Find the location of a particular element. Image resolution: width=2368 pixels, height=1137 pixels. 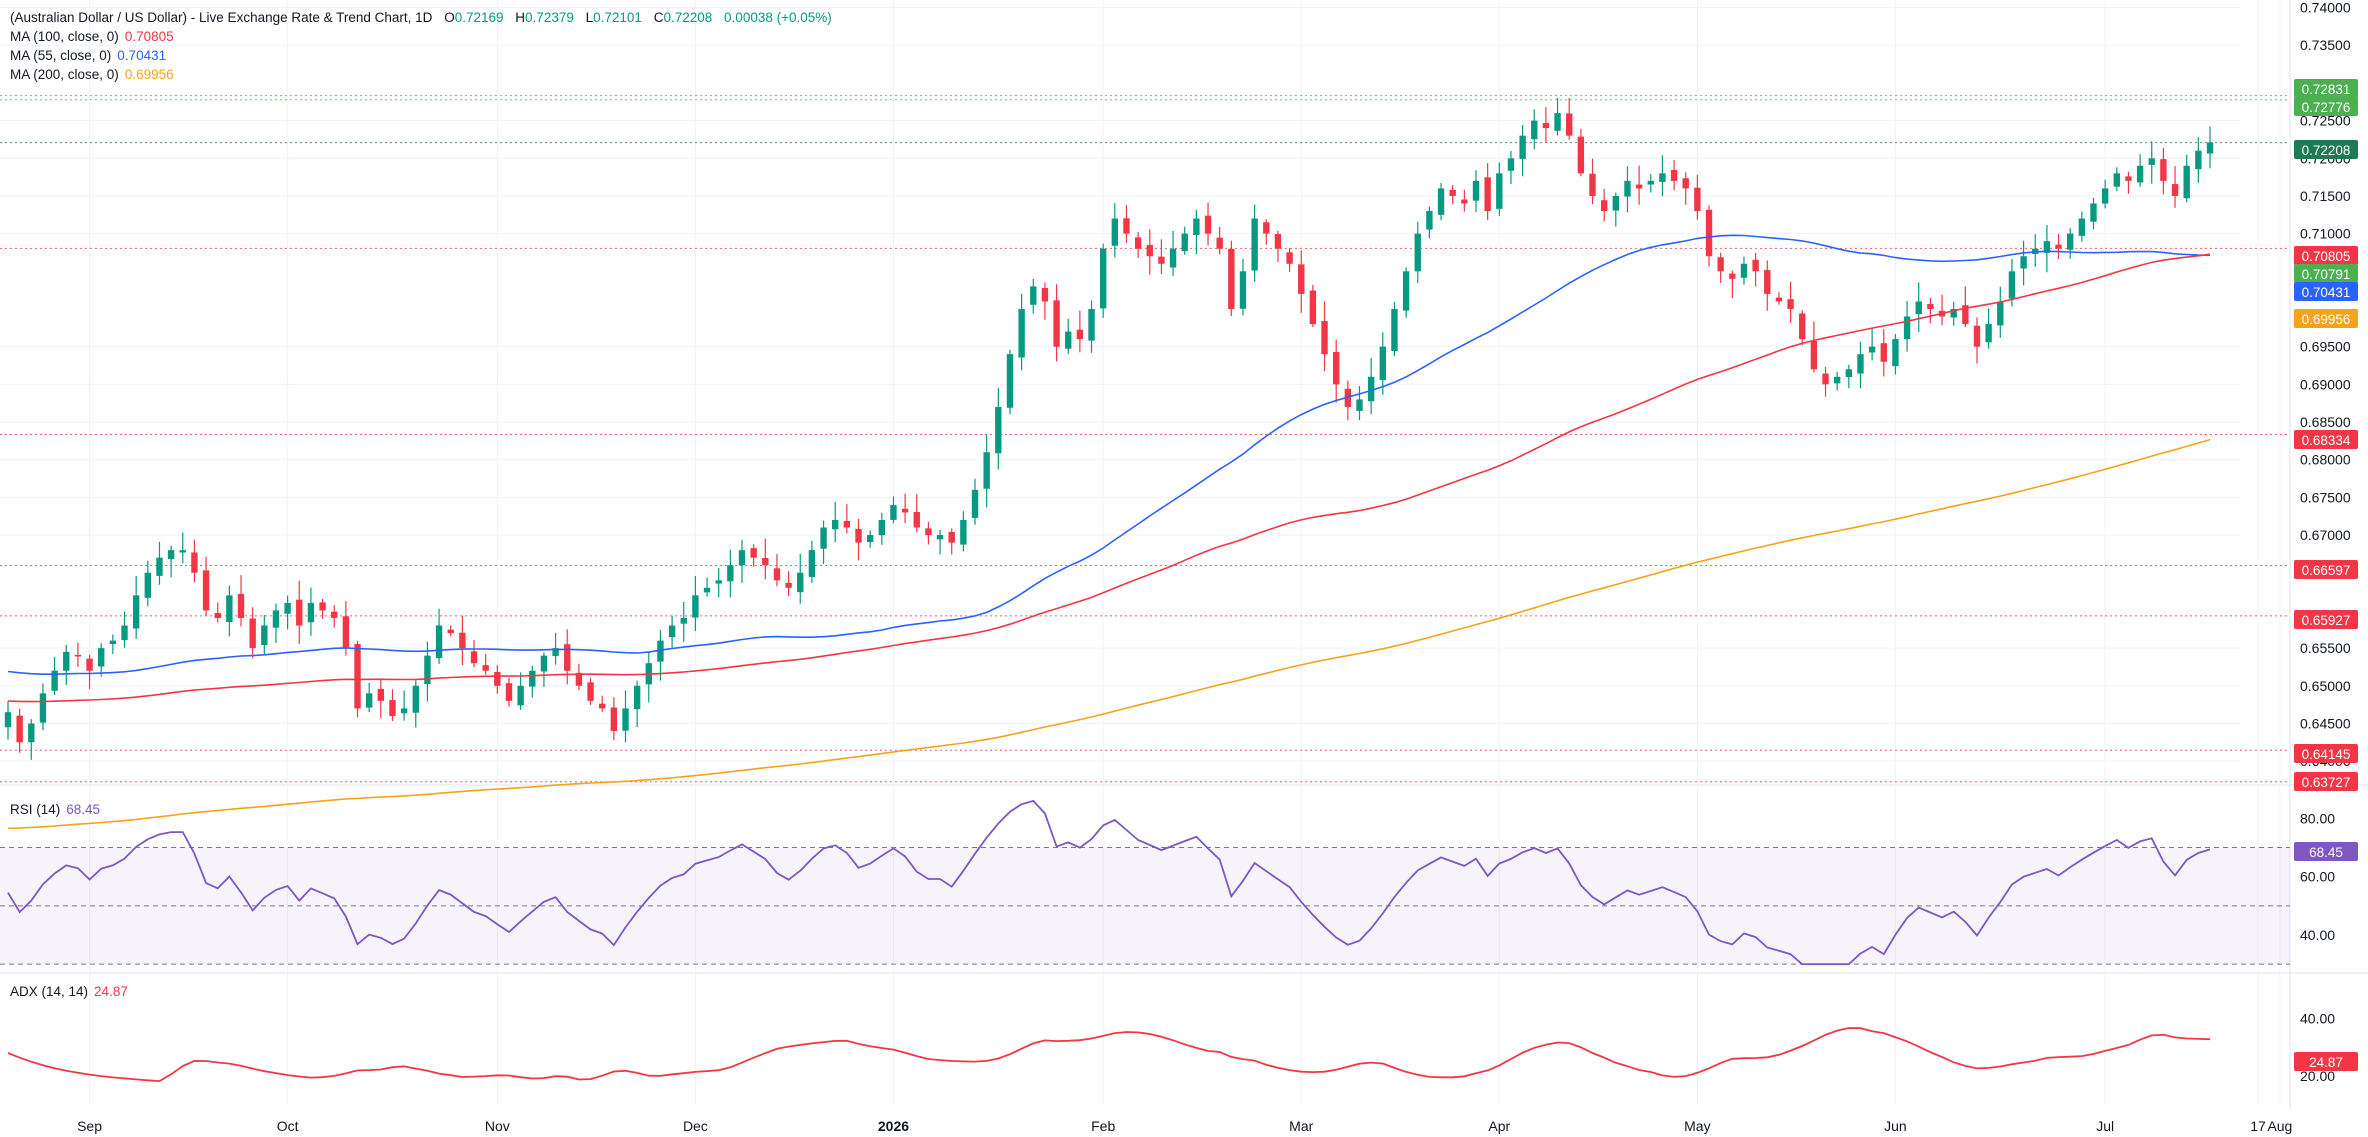

rsi-legend: RSI (14) 68.45 is located at coordinates (55, 809).